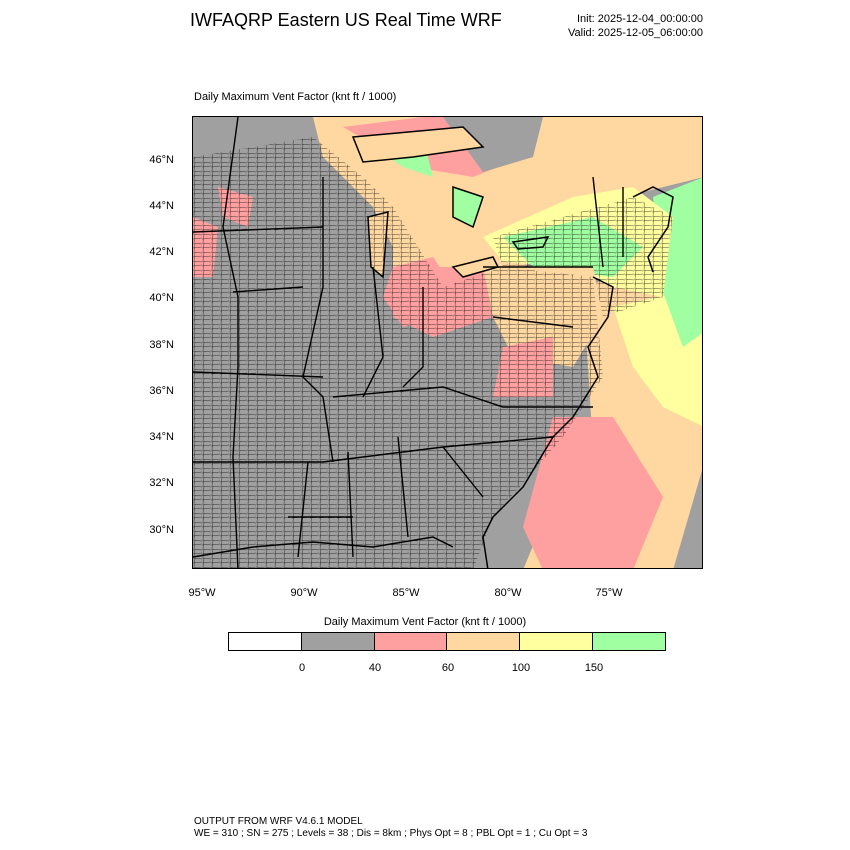  I want to click on valid-time: Valid: 2025-12-05_06:00:00, so click(635, 33).